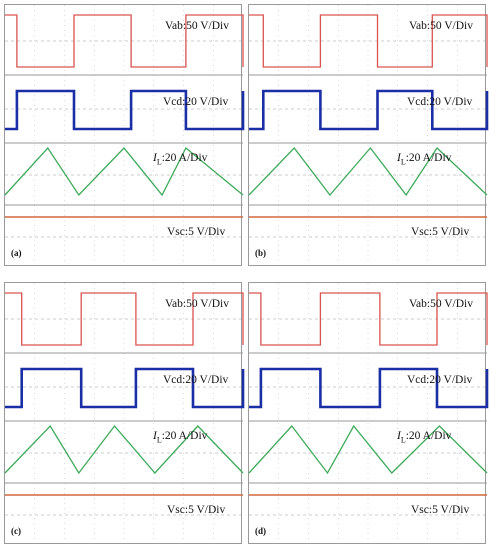 Image resolution: width=490 pixels, height=550 pixels. Describe the element at coordinates (260, 531) in the screenshot. I see `panel-letter: (d)` at that location.